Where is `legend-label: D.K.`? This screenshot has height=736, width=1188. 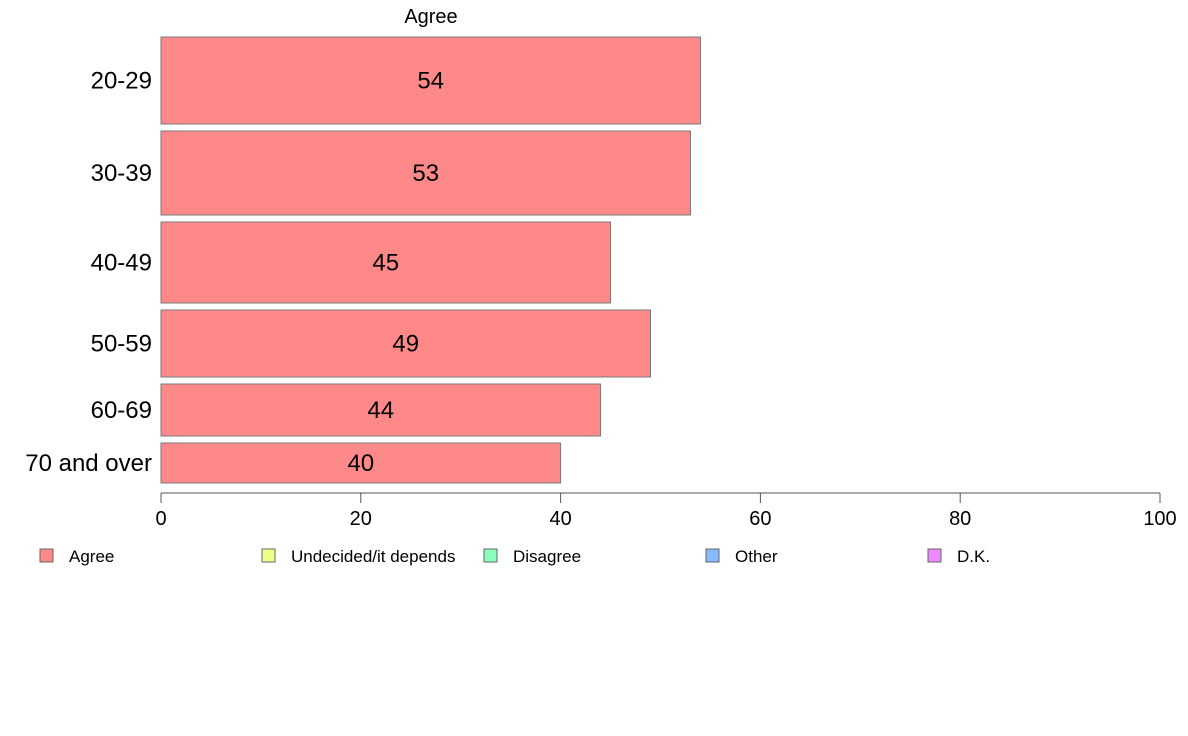
legend-label: D.K. is located at coordinates (973, 556).